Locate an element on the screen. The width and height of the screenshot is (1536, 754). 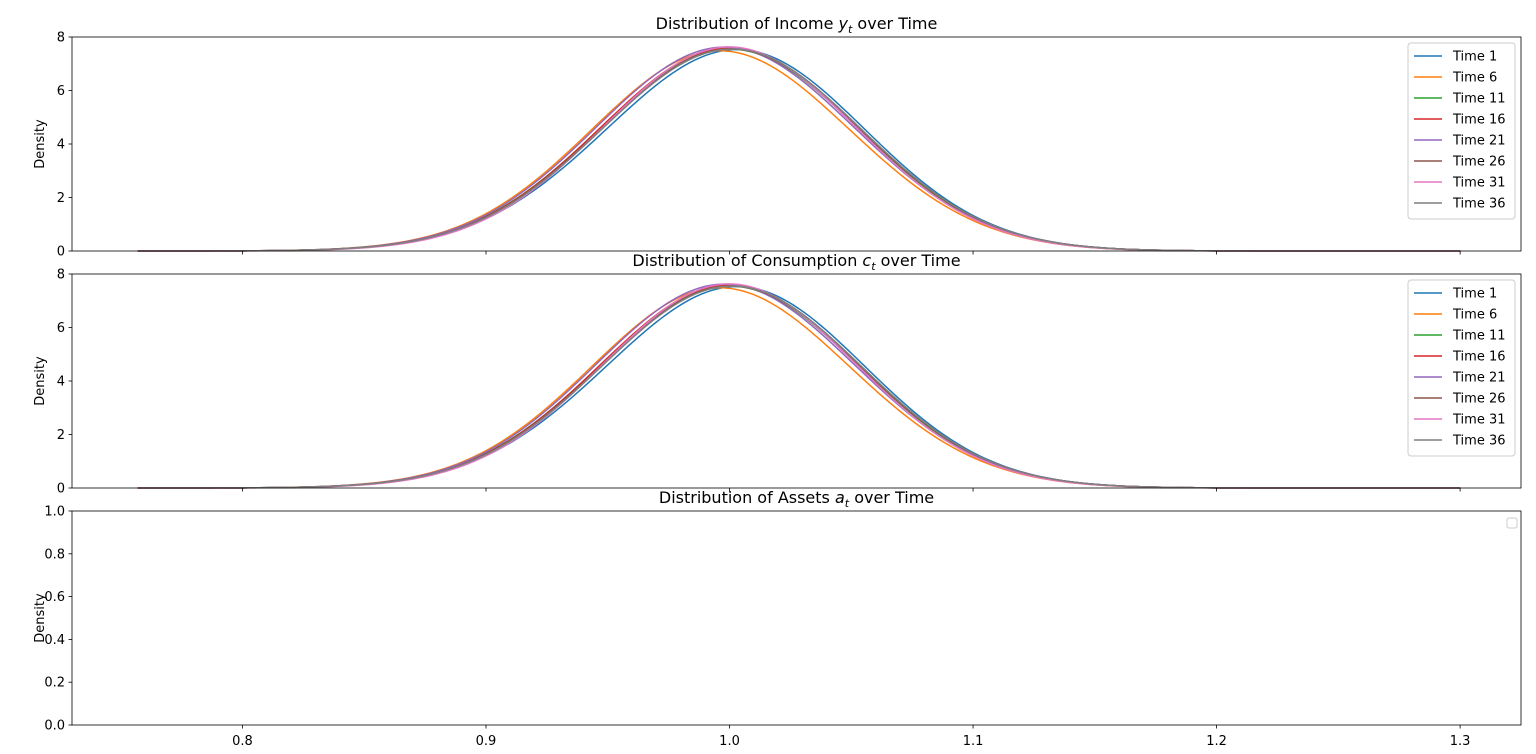
x-tick-label: 1.3 is located at coordinates (1460, 741).